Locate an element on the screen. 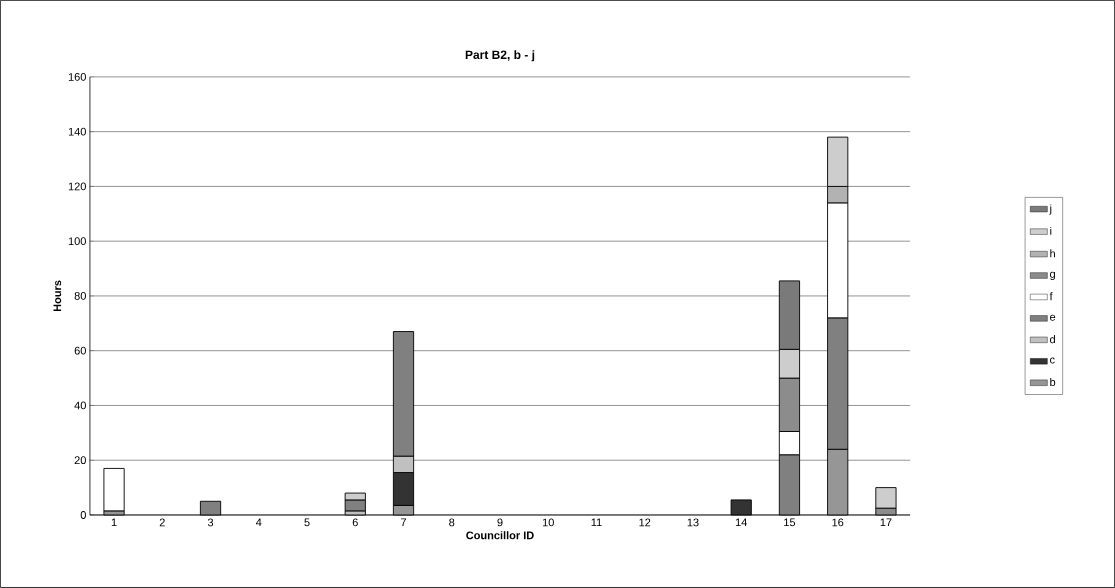 The image size is (1115, 588). y-tick-label: 120 is located at coordinates (77, 186).